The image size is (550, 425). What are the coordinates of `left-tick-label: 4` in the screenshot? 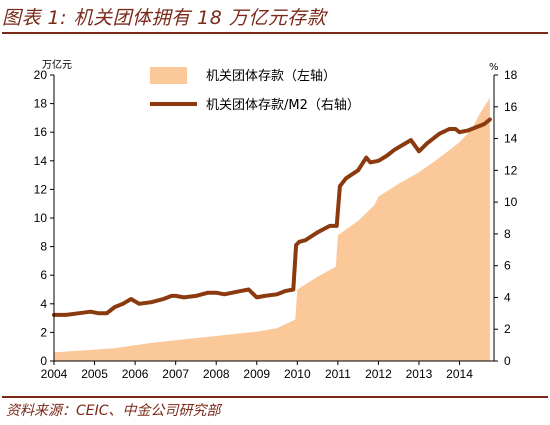 It's located at (43, 304).